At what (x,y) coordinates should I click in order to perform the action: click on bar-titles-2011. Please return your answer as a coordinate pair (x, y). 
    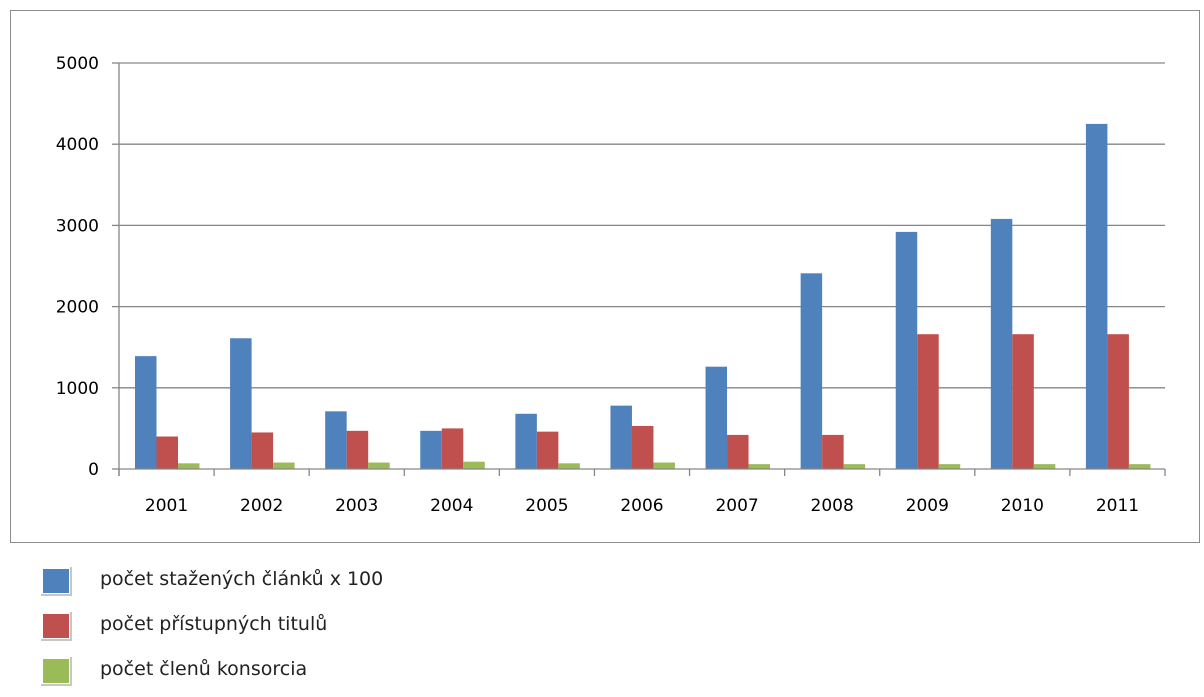
    Looking at the image, I should click on (1118, 401).